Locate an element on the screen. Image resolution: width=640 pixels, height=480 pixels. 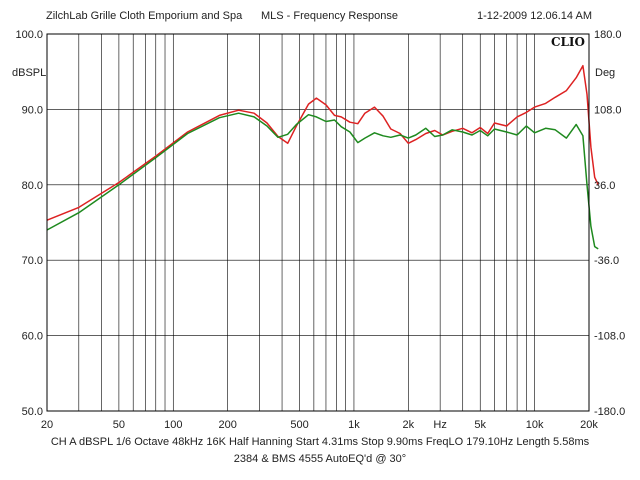
y2-tick-label: 108.0 is located at coordinates (608, 110).